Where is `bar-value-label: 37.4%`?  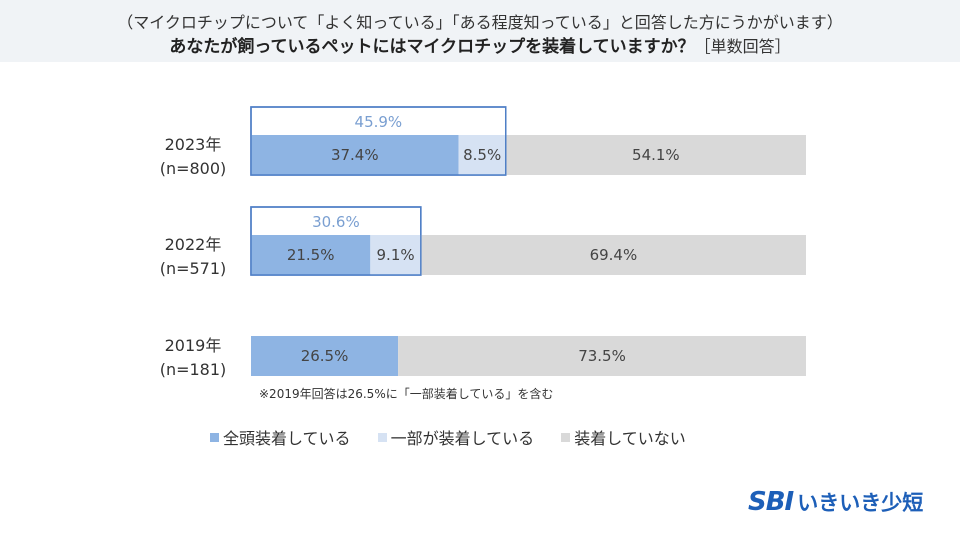
bar-value-label: 37.4% is located at coordinates (355, 155).